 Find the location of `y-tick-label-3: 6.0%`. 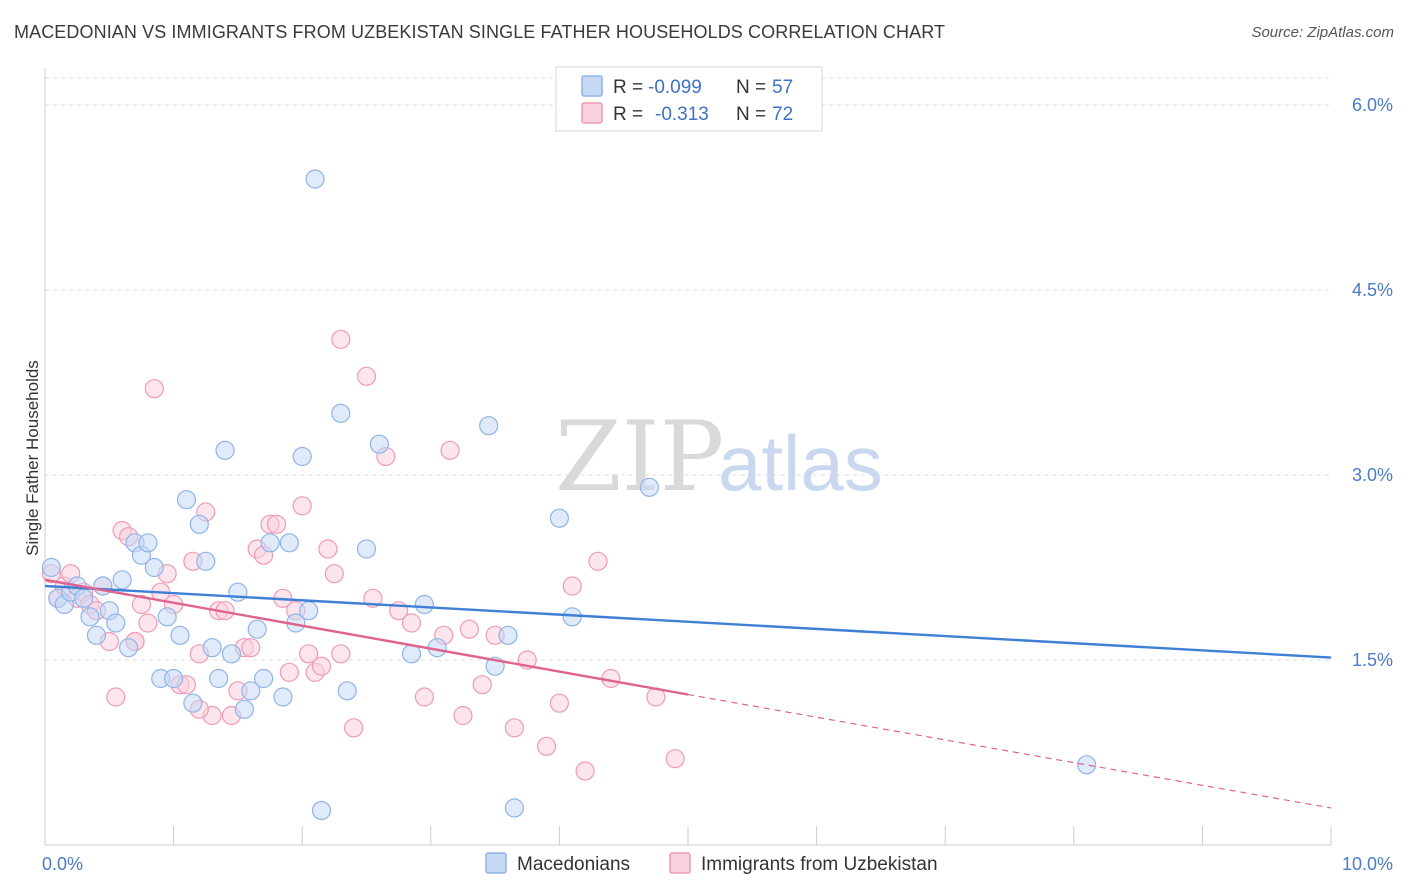

y-tick-label-3: 6.0% is located at coordinates (1372, 105).